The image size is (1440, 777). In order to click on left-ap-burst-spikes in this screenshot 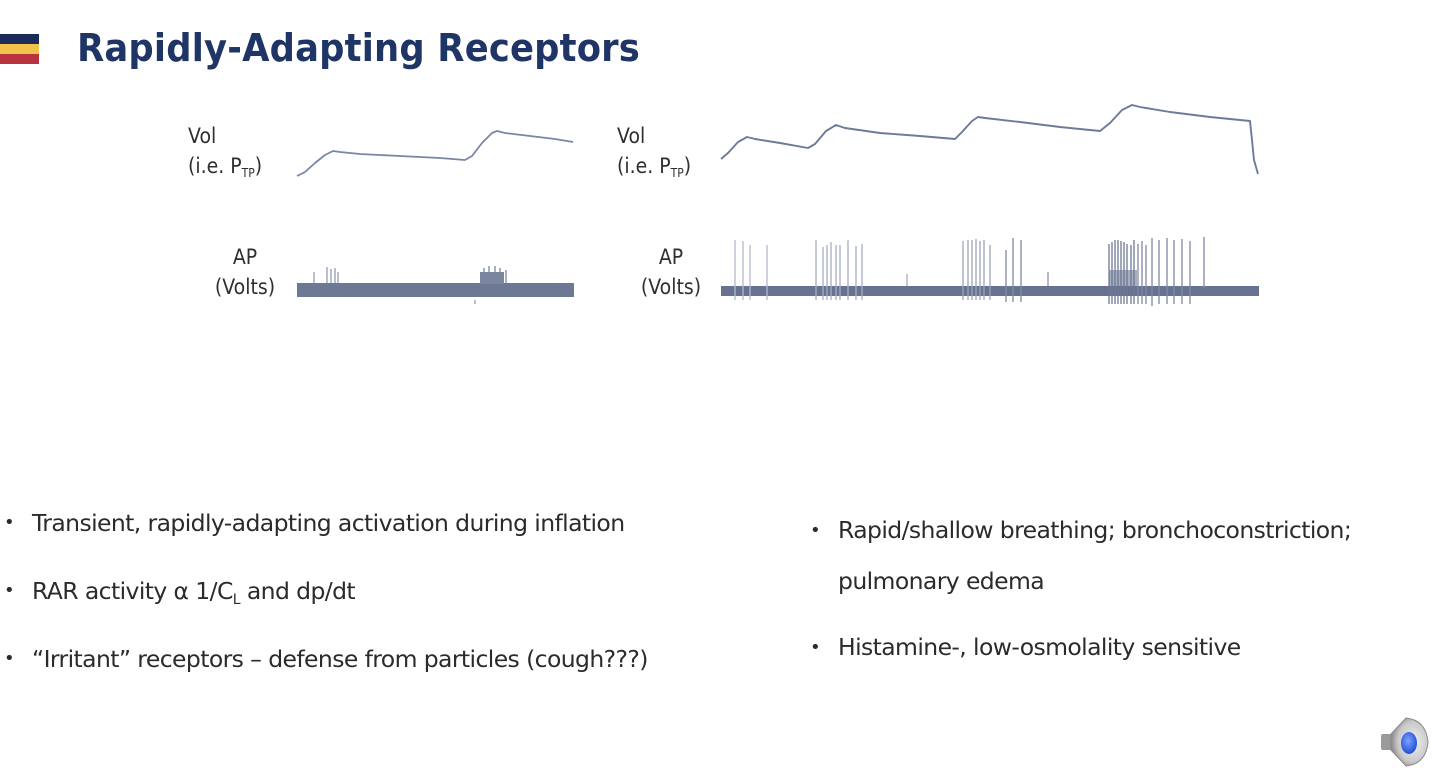, I will do `click(495, 274)`.